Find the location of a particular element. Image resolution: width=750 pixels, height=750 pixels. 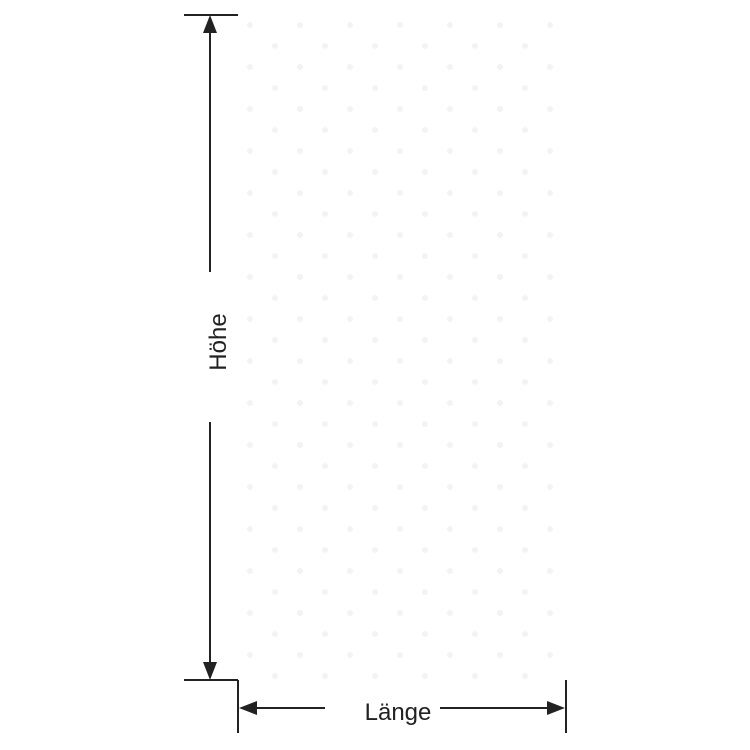

arrow-up-icon is located at coordinates (210, 24).